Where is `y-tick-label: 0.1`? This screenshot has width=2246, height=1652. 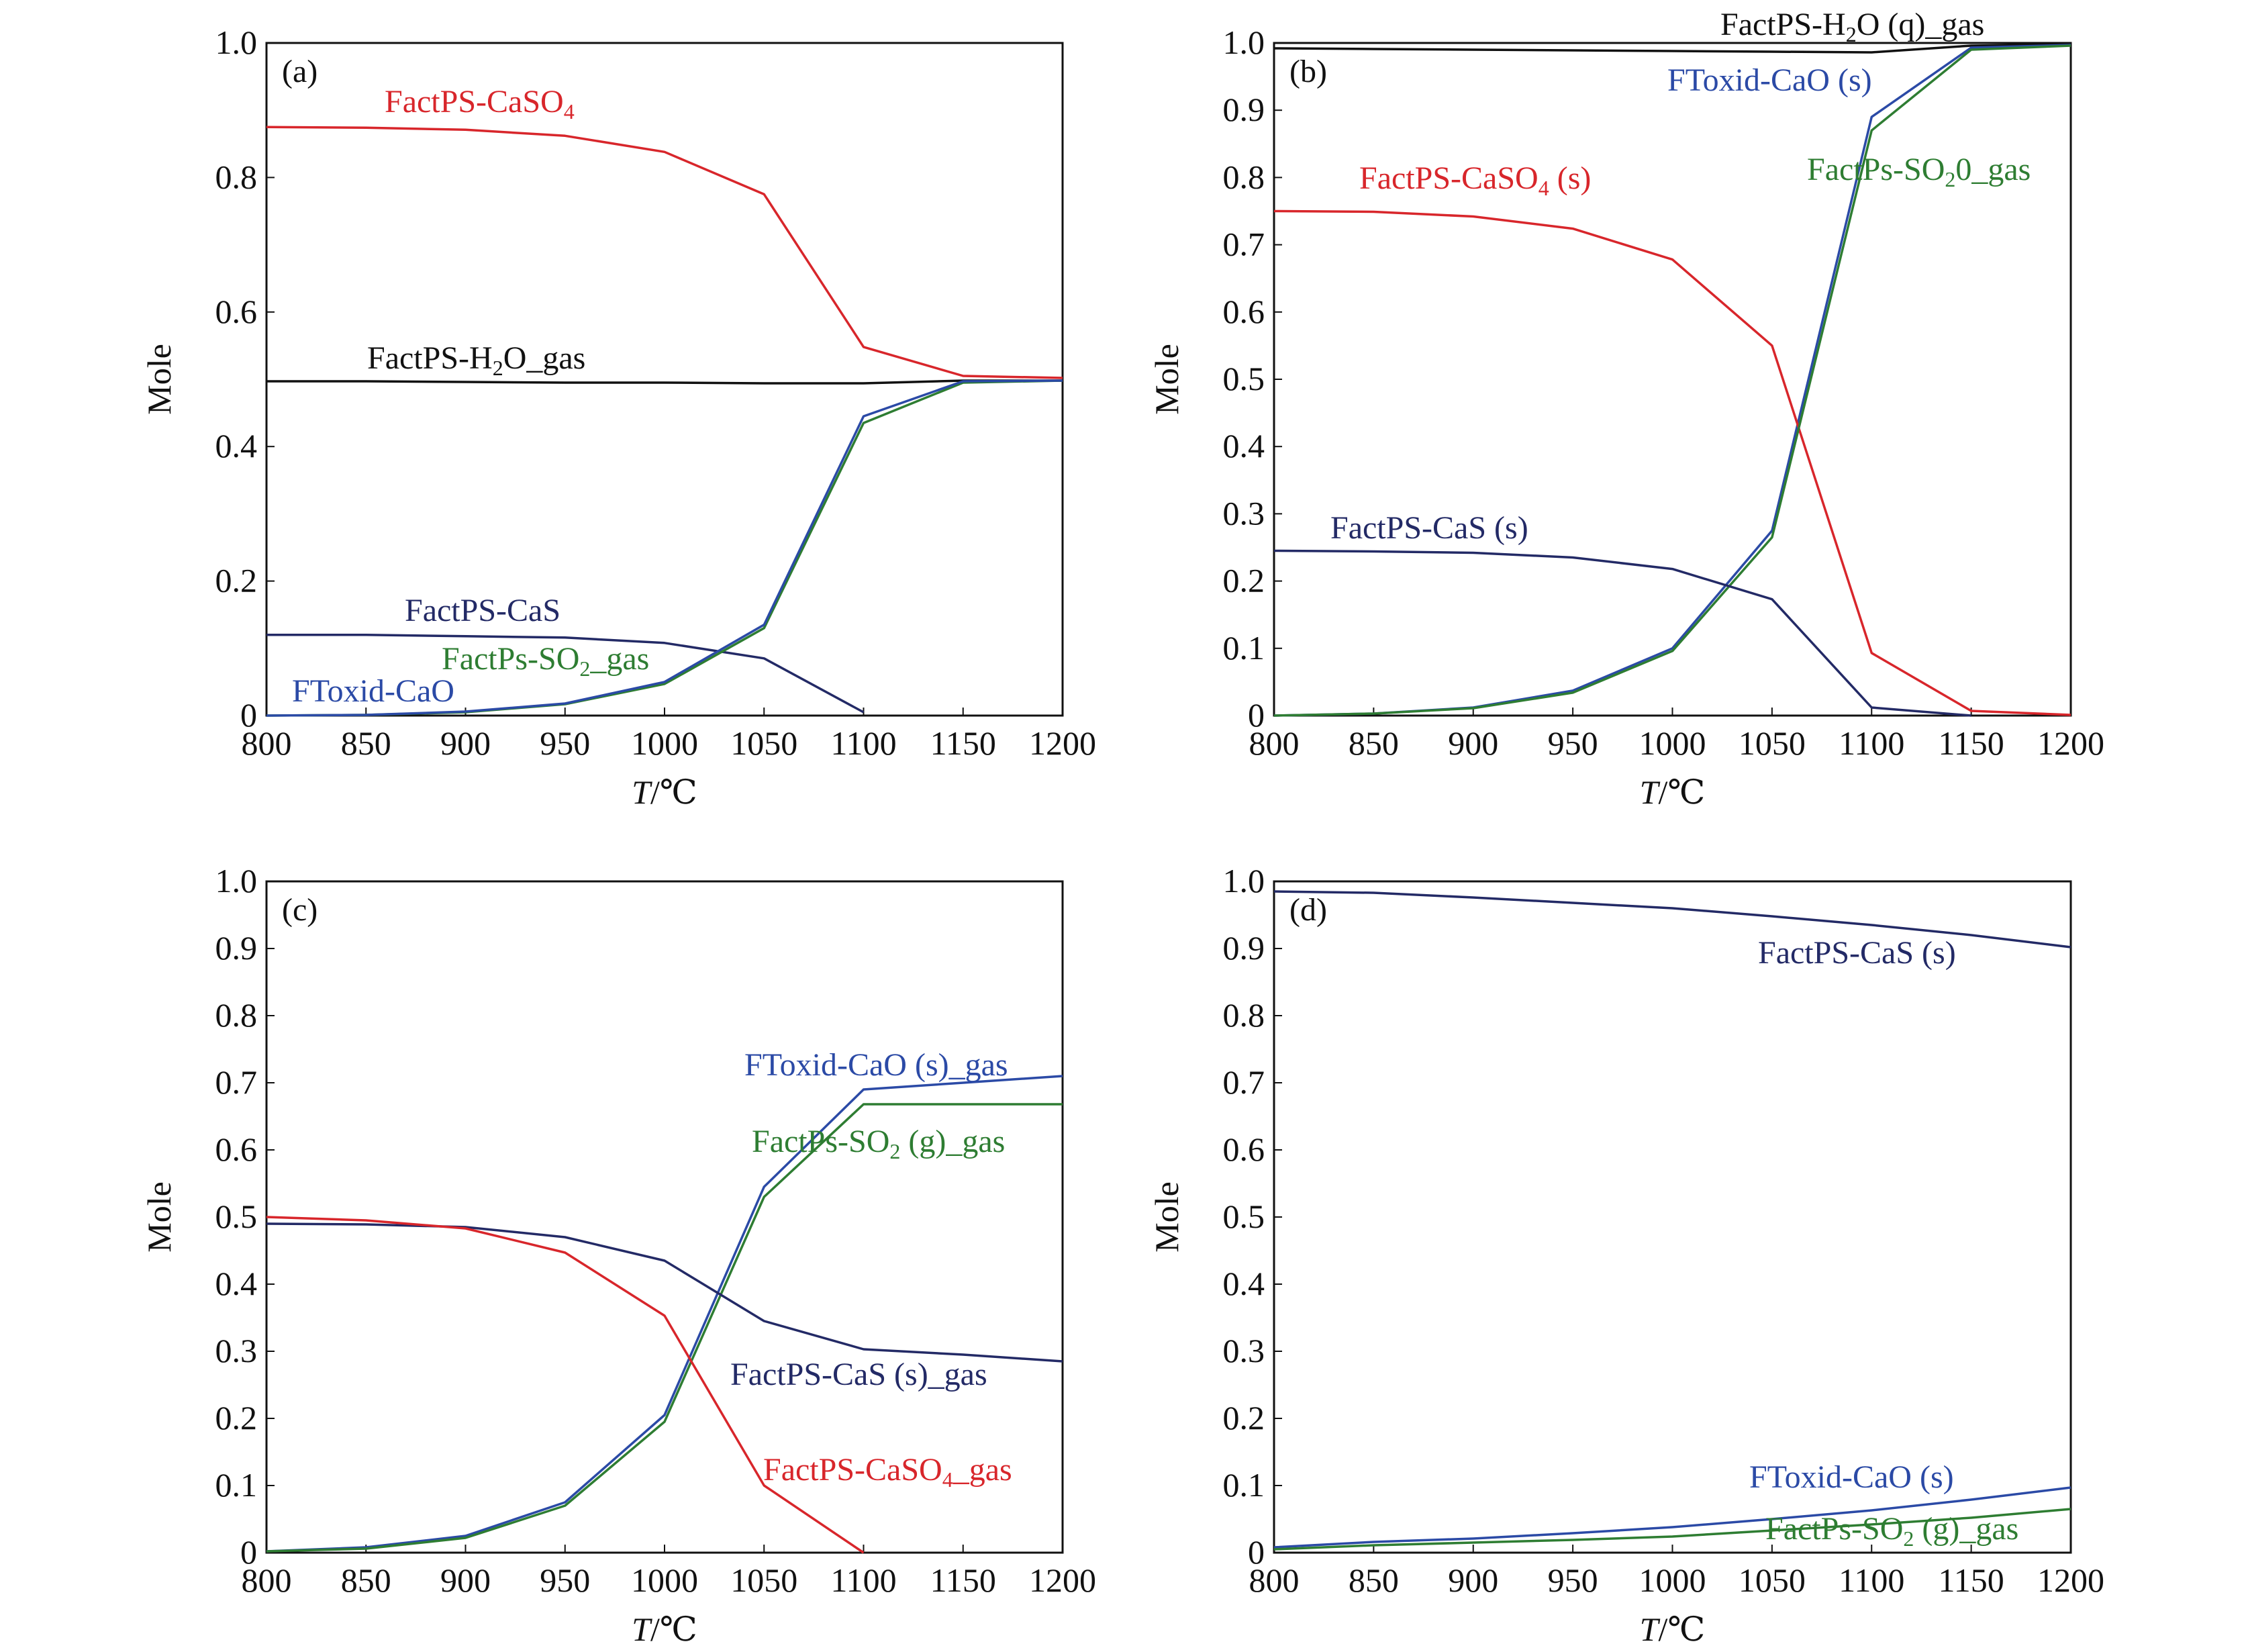 y-tick-label: 0.1 is located at coordinates (236, 1485).